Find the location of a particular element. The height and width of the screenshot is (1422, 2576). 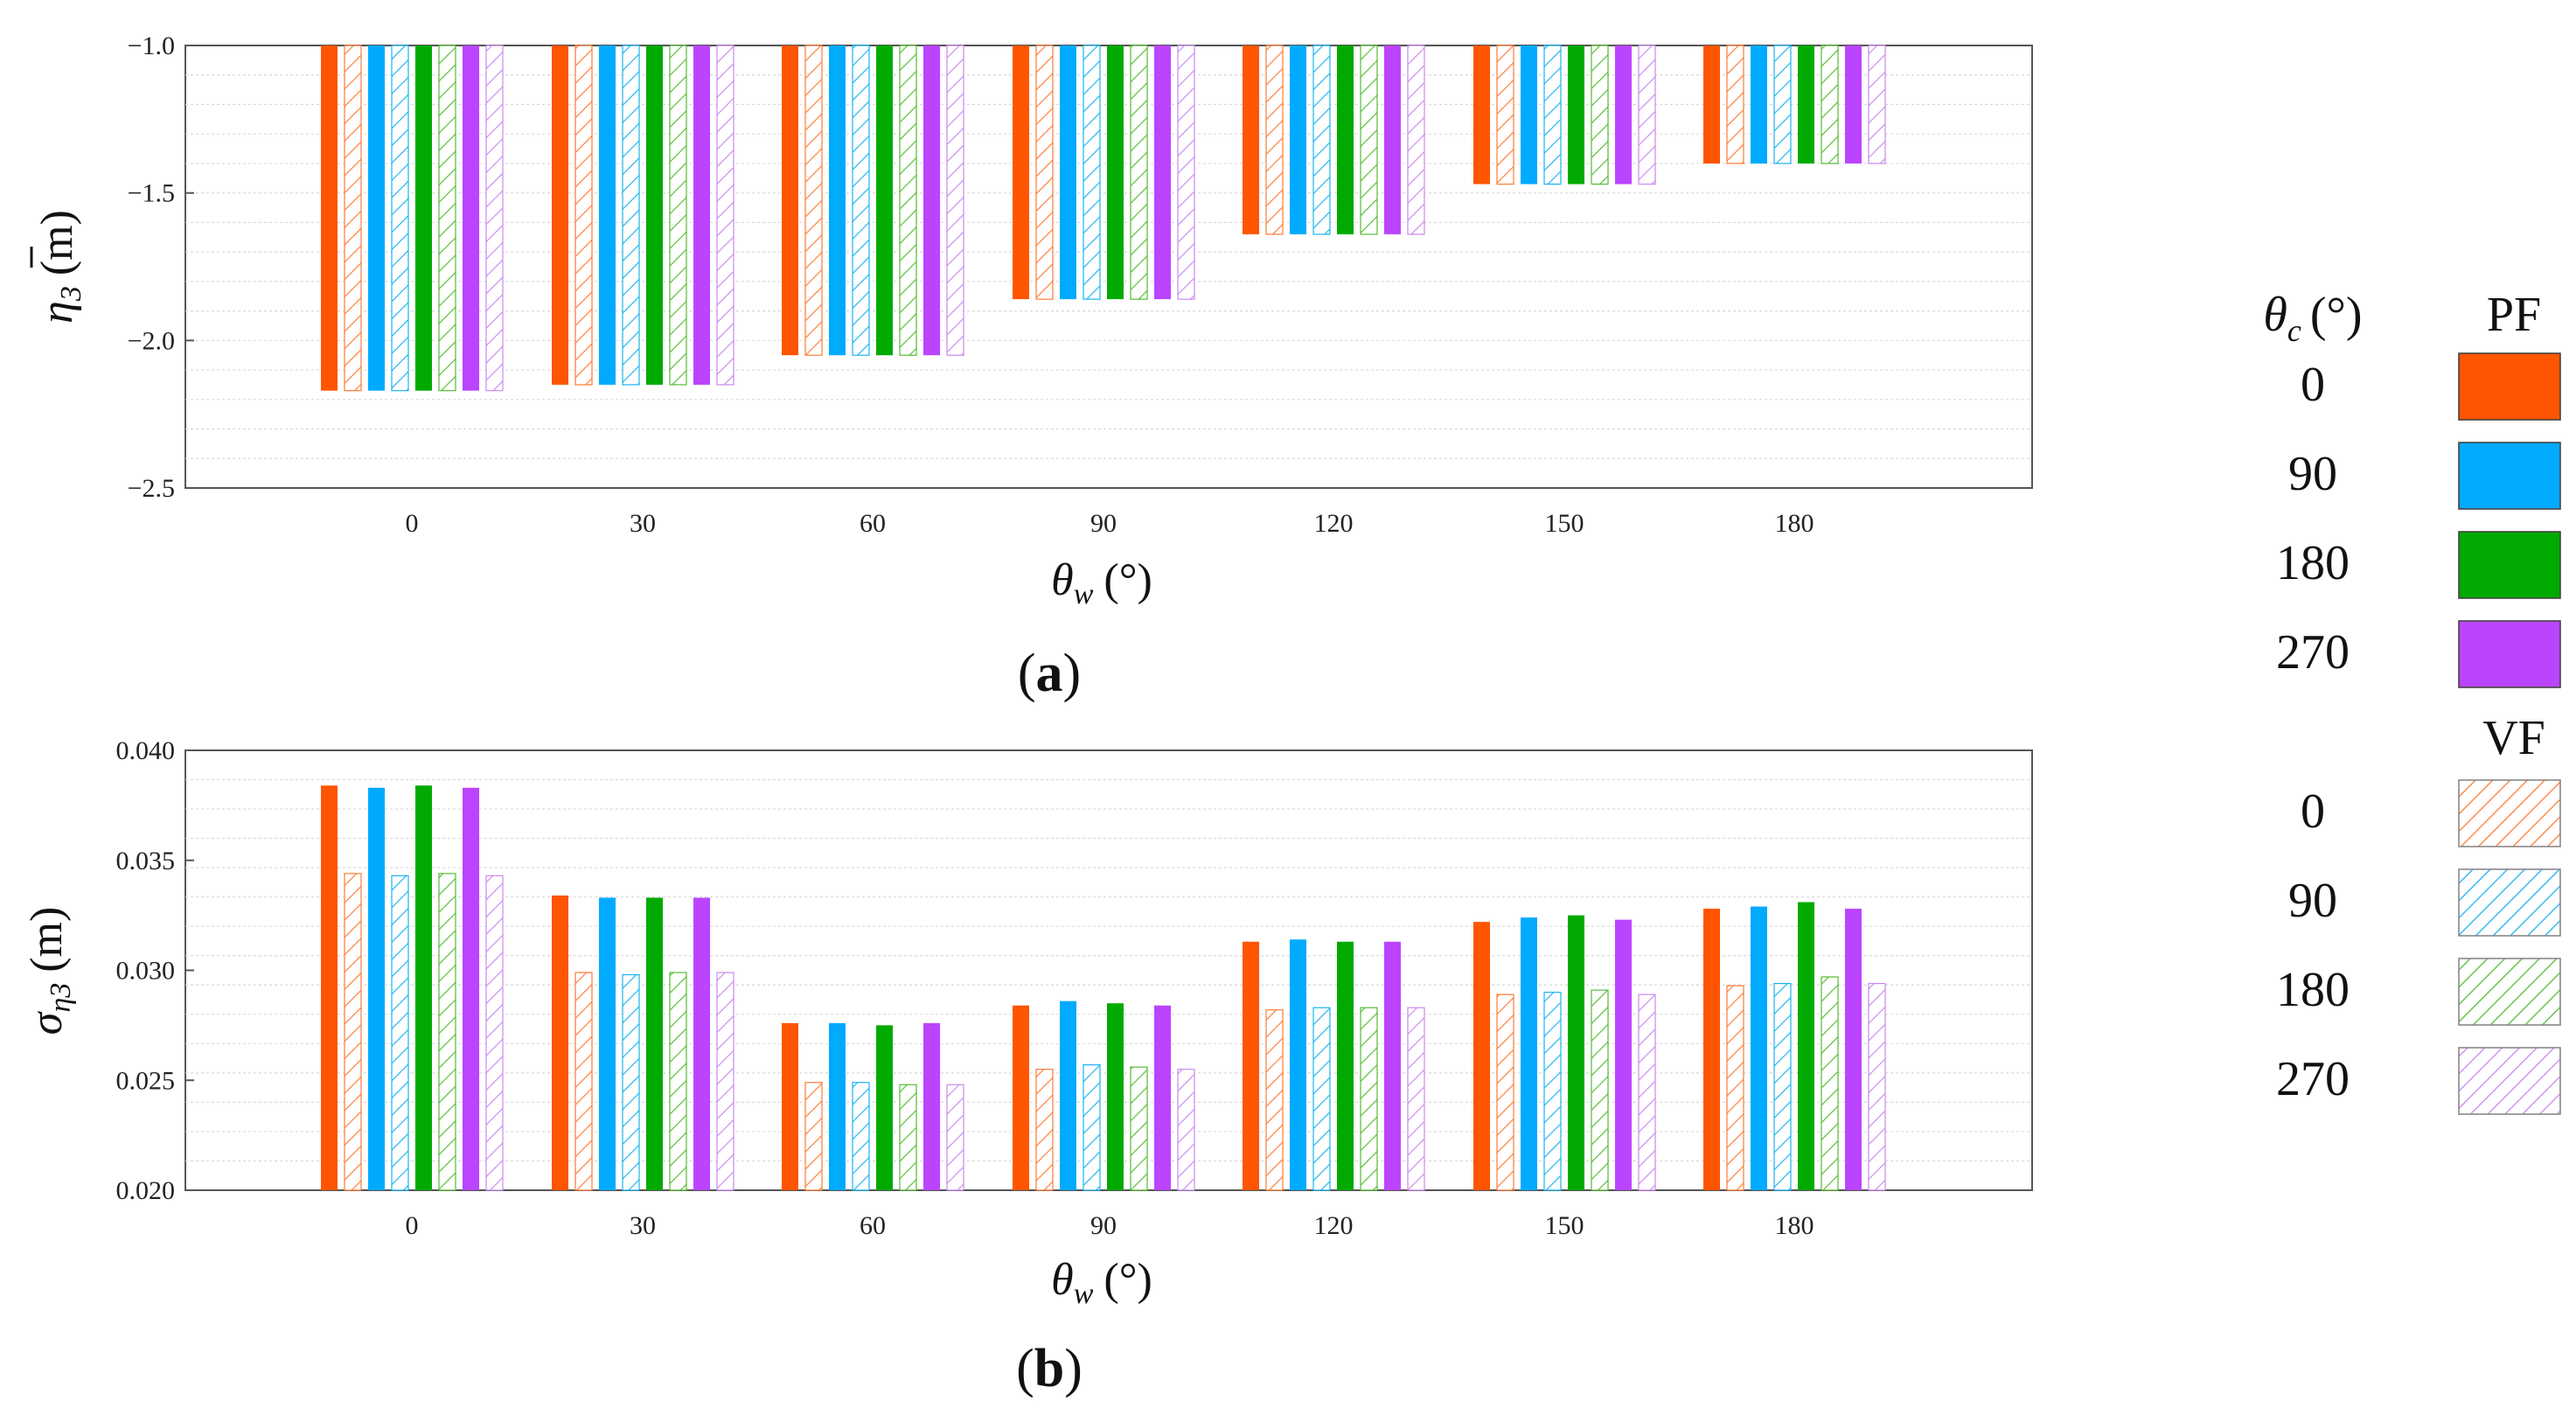

bars-a is located at coordinates (1103, 219).